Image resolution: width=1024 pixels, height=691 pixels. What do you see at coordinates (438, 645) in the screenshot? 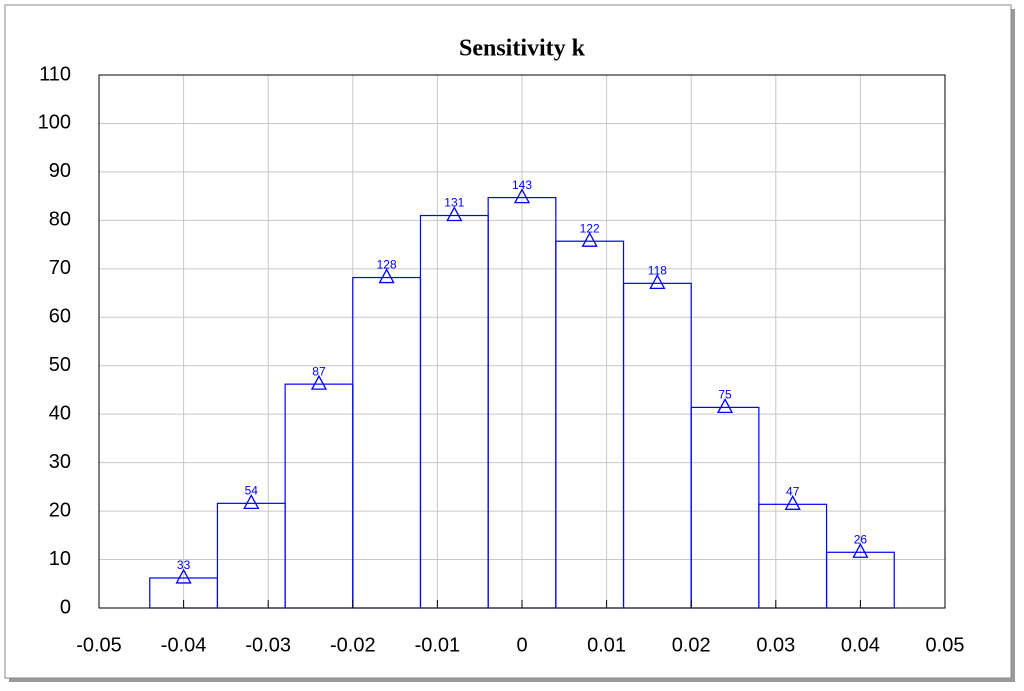
I see `x-tick-label: -0.01` at bounding box center [438, 645].